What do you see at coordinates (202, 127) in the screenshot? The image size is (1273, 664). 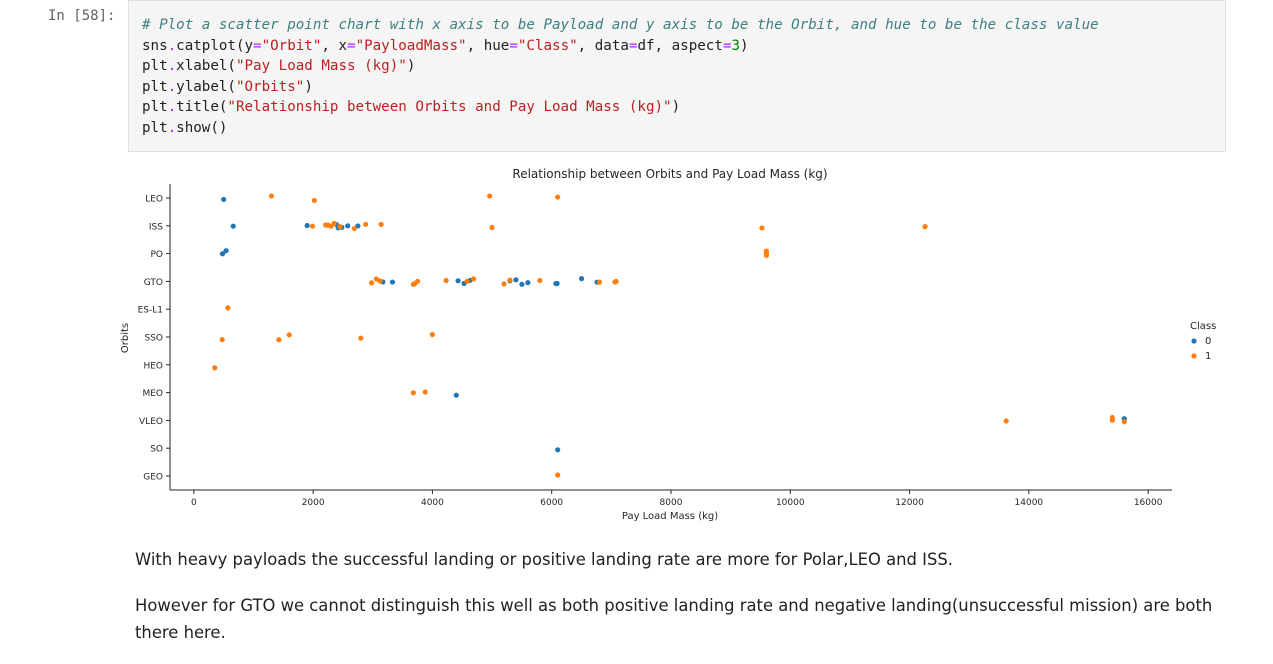 I see `code-token: show()` at bounding box center [202, 127].